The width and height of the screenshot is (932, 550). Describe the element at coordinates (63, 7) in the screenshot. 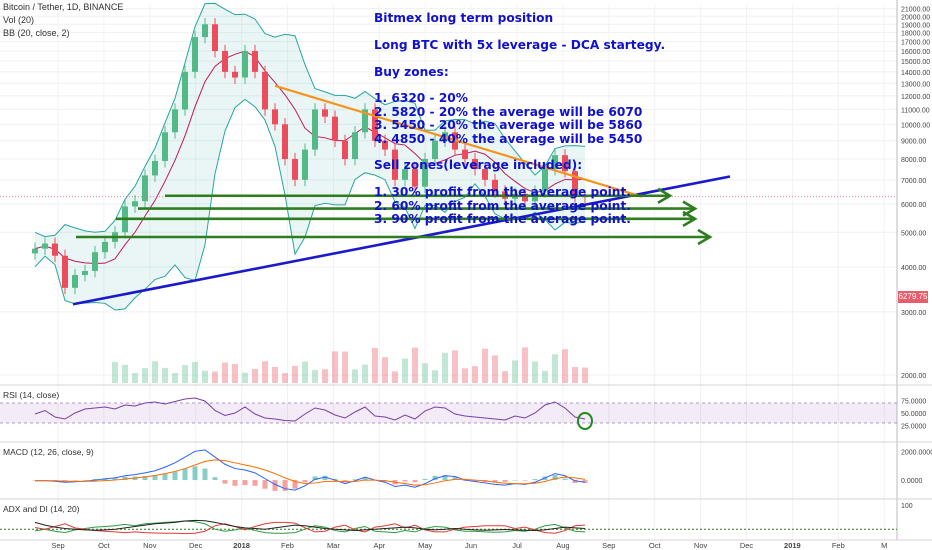

I see `symbol-title: Bitcoin / Tether, 1D, BINANCE` at that location.